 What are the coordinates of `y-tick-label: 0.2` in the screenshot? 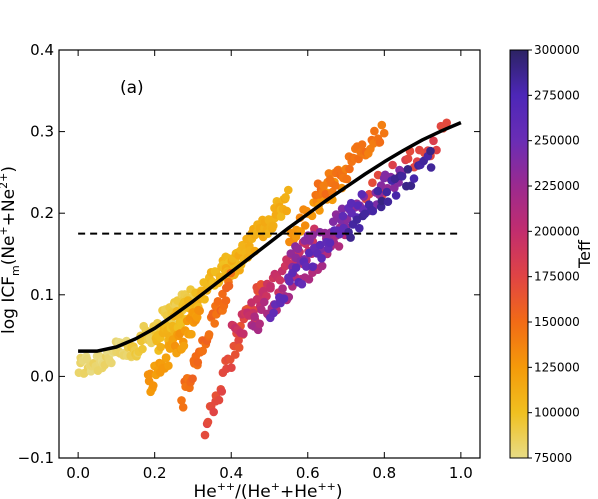 It's located at (42, 213).